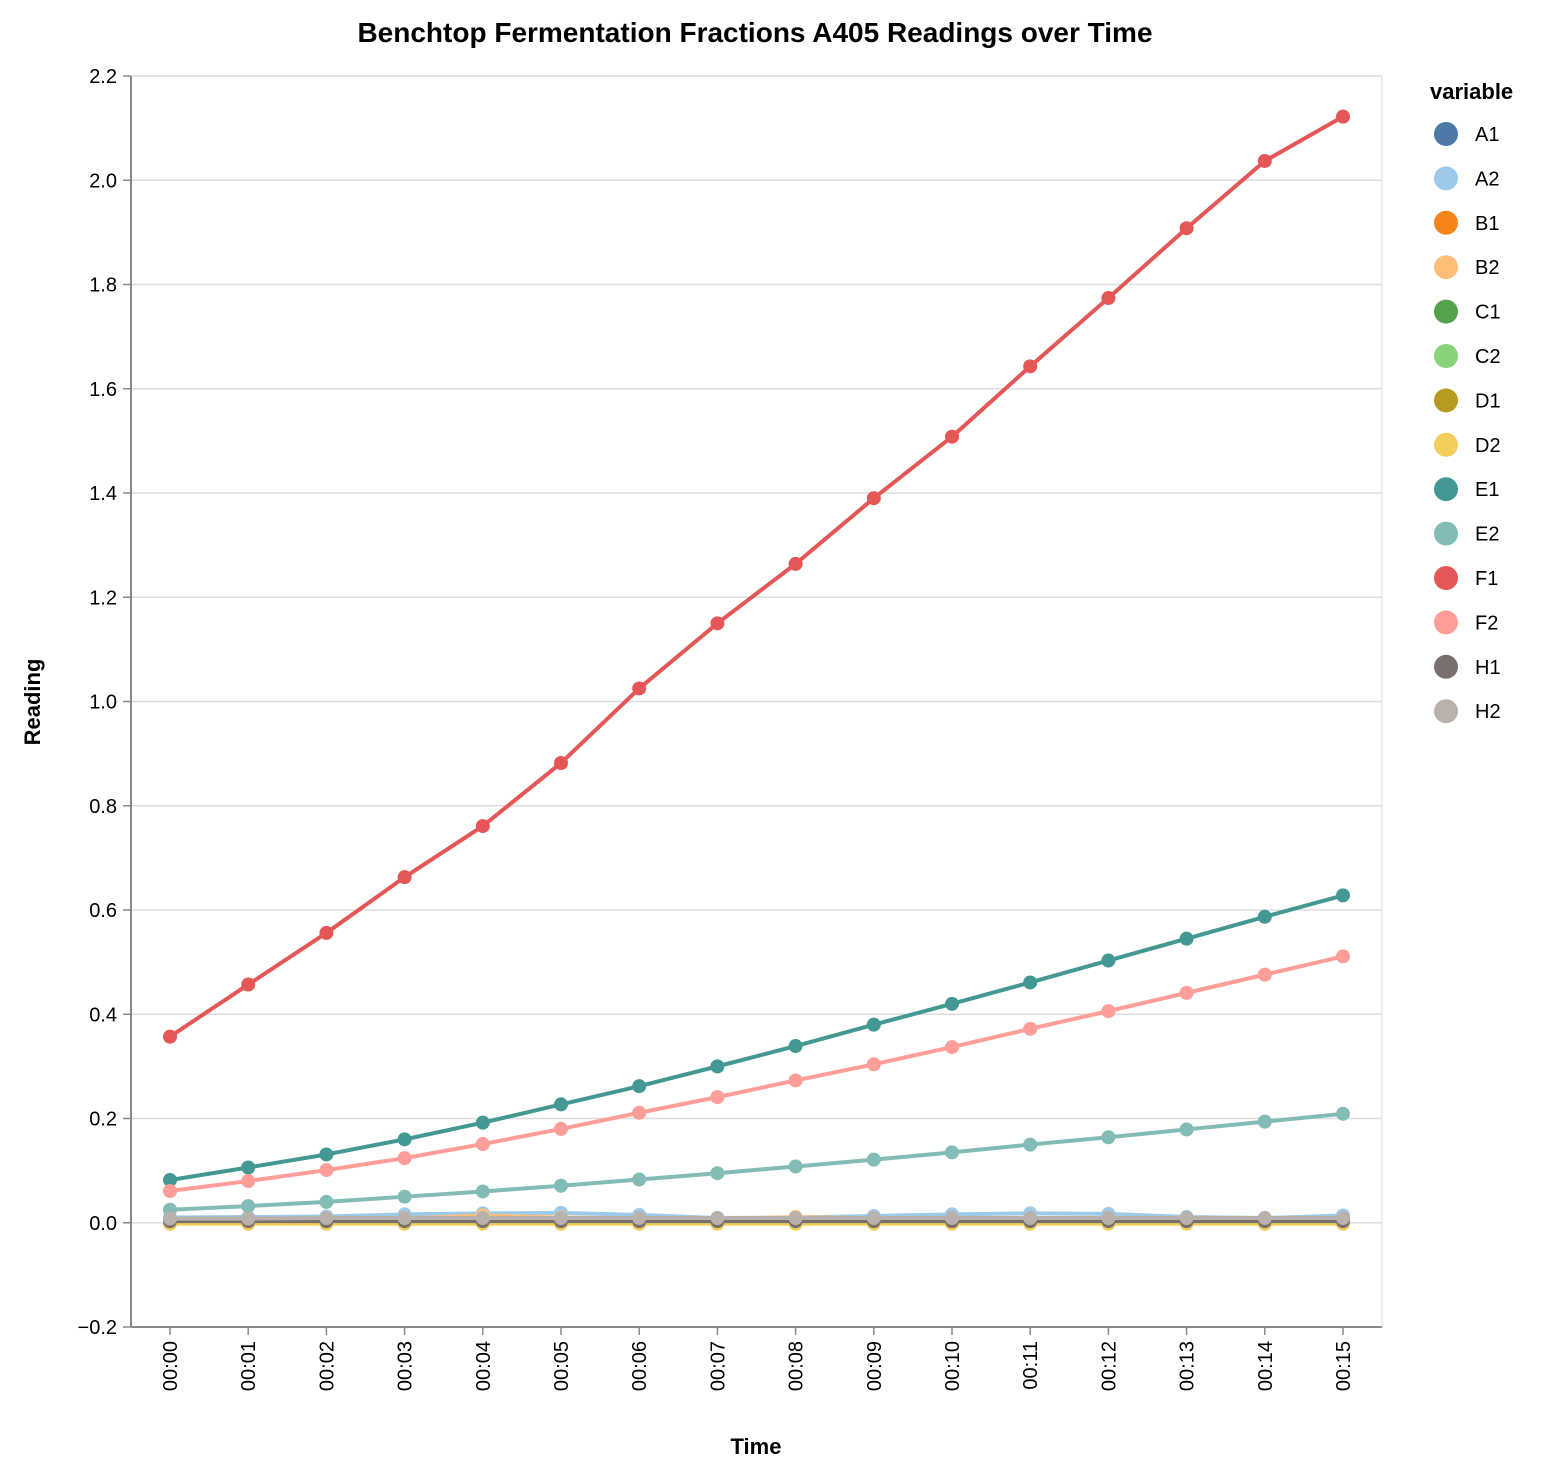 Image resolution: width=1561 pixels, height=1475 pixels. What do you see at coordinates (1471, 91) in the screenshot?
I see `legend-title: variable` at bounding box center [1471, 91].